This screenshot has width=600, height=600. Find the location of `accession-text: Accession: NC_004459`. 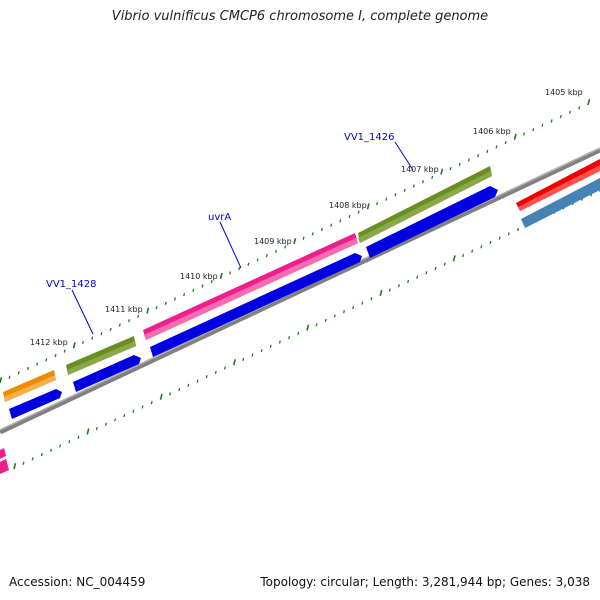

accession-text: Accession: NC_004459 is located at coordinates (77, 582).